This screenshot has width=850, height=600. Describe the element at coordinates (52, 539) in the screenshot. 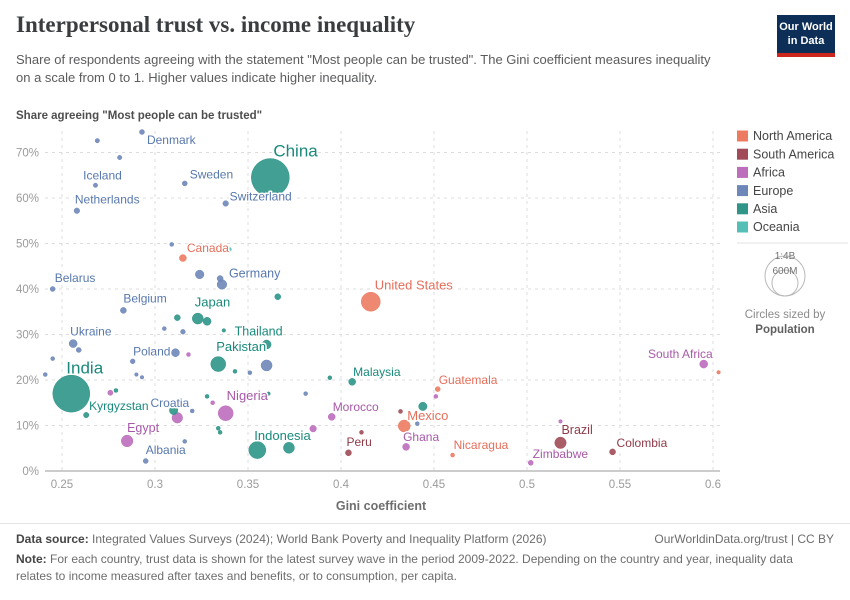

I see `data-source-label: Data source:` at that location.